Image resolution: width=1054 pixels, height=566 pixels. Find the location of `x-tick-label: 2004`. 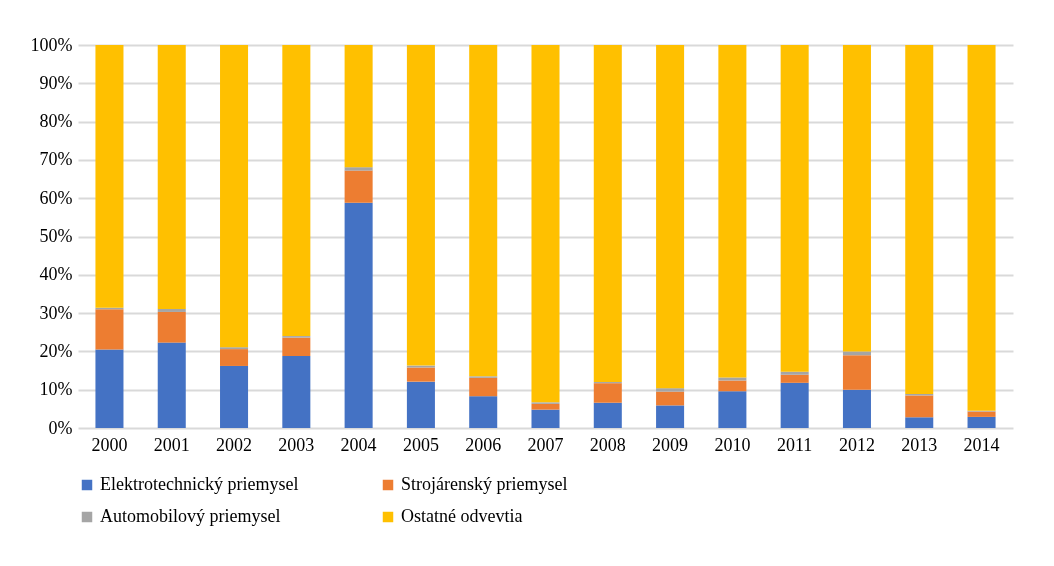

x-tick-label: 2004 is located at coordinates (358, 444).